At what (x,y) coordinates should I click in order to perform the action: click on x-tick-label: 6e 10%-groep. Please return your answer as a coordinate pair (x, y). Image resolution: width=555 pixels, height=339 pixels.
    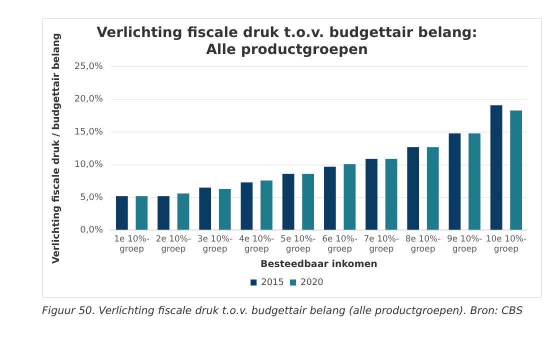
    Looking at the image, I should click on (340, 244).